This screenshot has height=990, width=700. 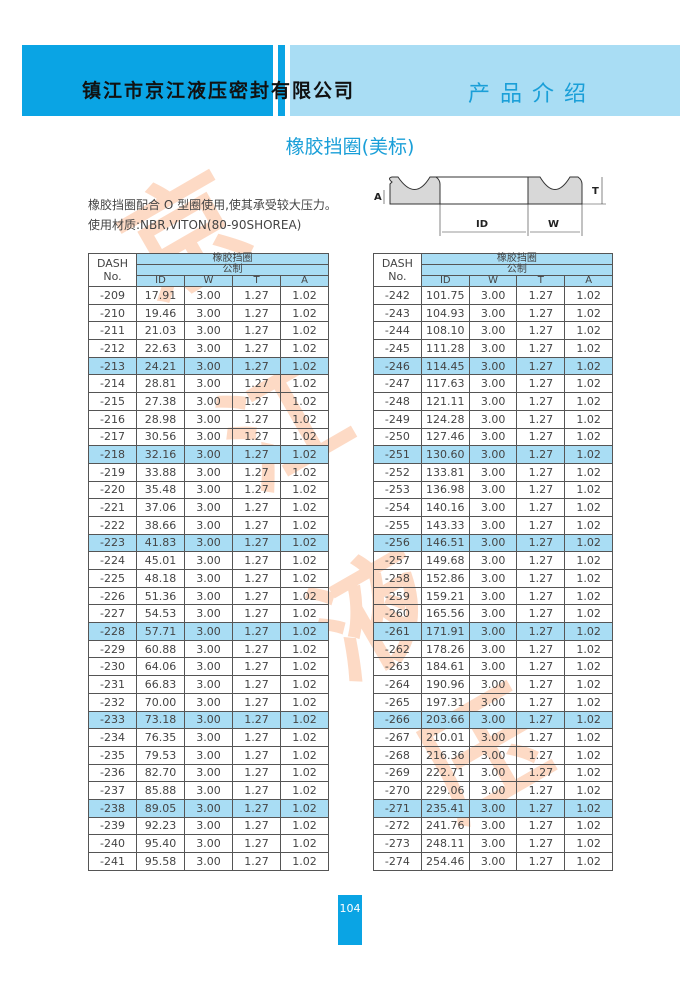 I want to click on table-row: -228 57.71 3.00 1.27 1.02, so click(x=208, y=631).